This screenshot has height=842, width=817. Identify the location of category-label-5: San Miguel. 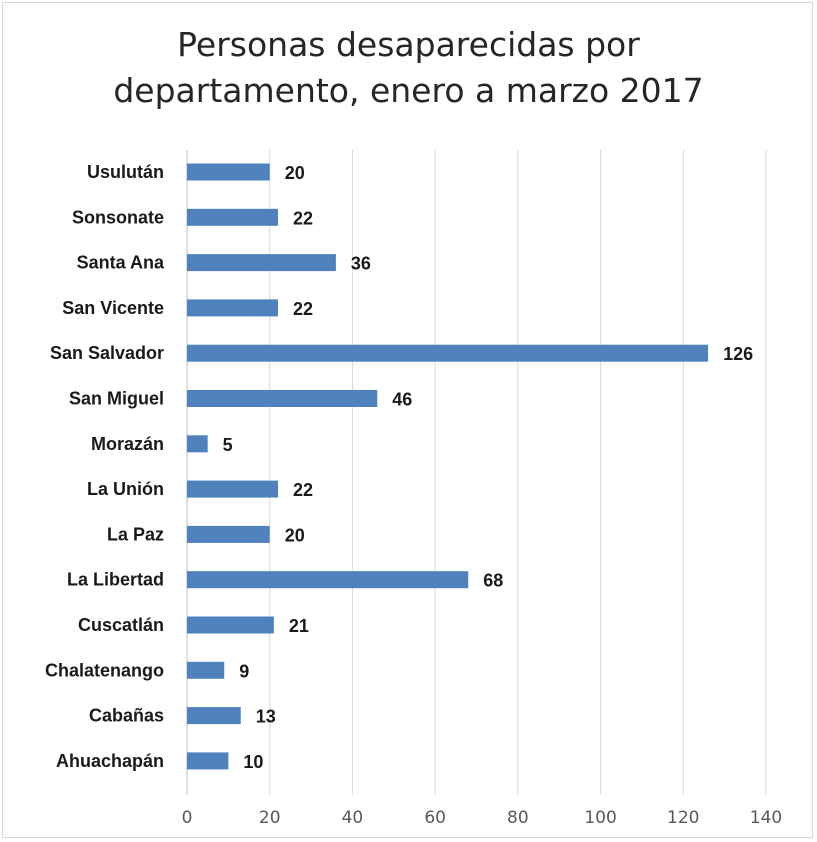
(116, 399).